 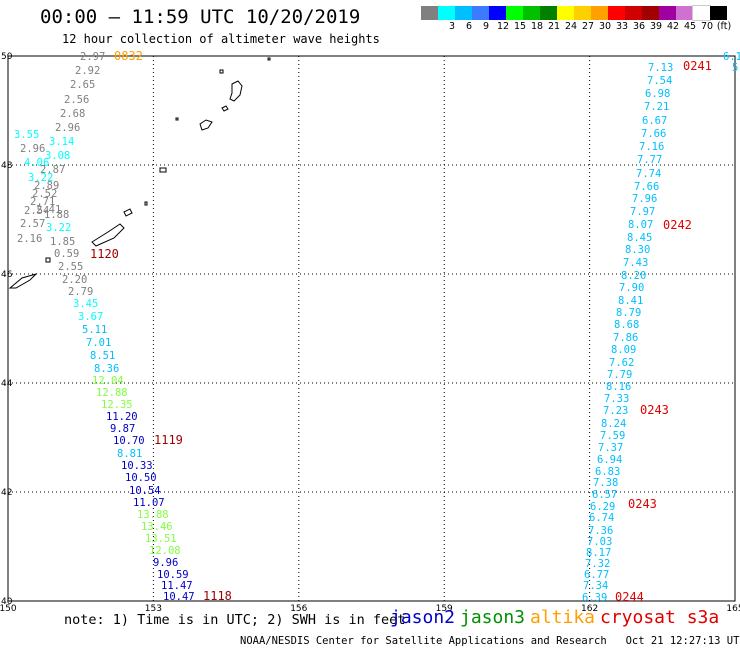 I want to click on wave-height-label: 13.46, so click(x=157, y=527).